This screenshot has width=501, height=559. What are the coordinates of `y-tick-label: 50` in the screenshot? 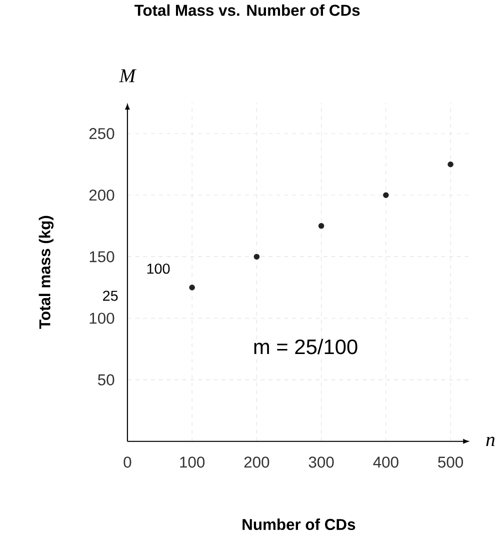 It's located at (106, 380).